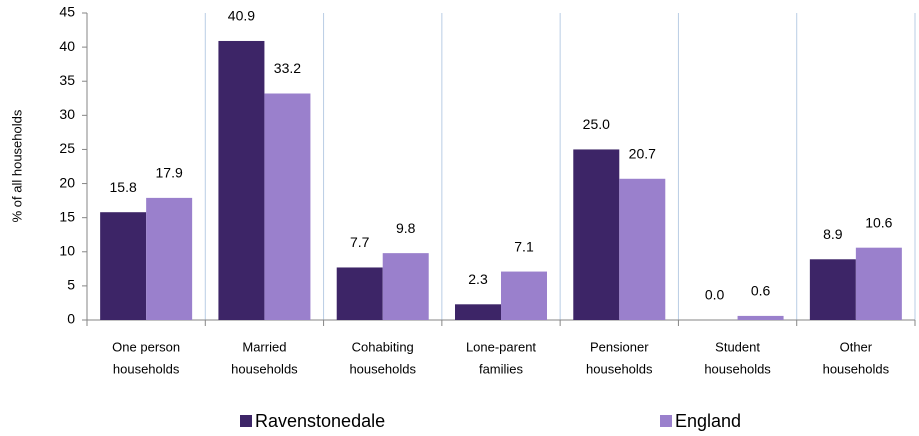  What do you see at coordinates (642, 153) in the screenshot?
I see `value-label: 20.7` at bounding box center [642, 153].